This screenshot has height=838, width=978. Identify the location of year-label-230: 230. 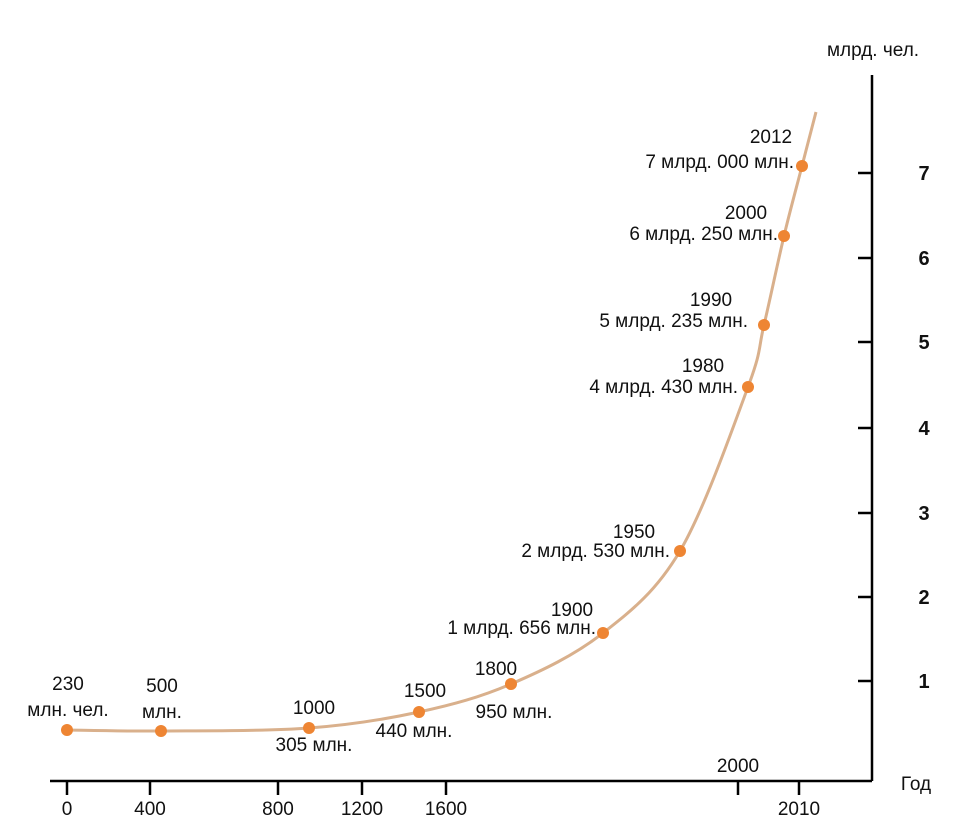
(68, 684).